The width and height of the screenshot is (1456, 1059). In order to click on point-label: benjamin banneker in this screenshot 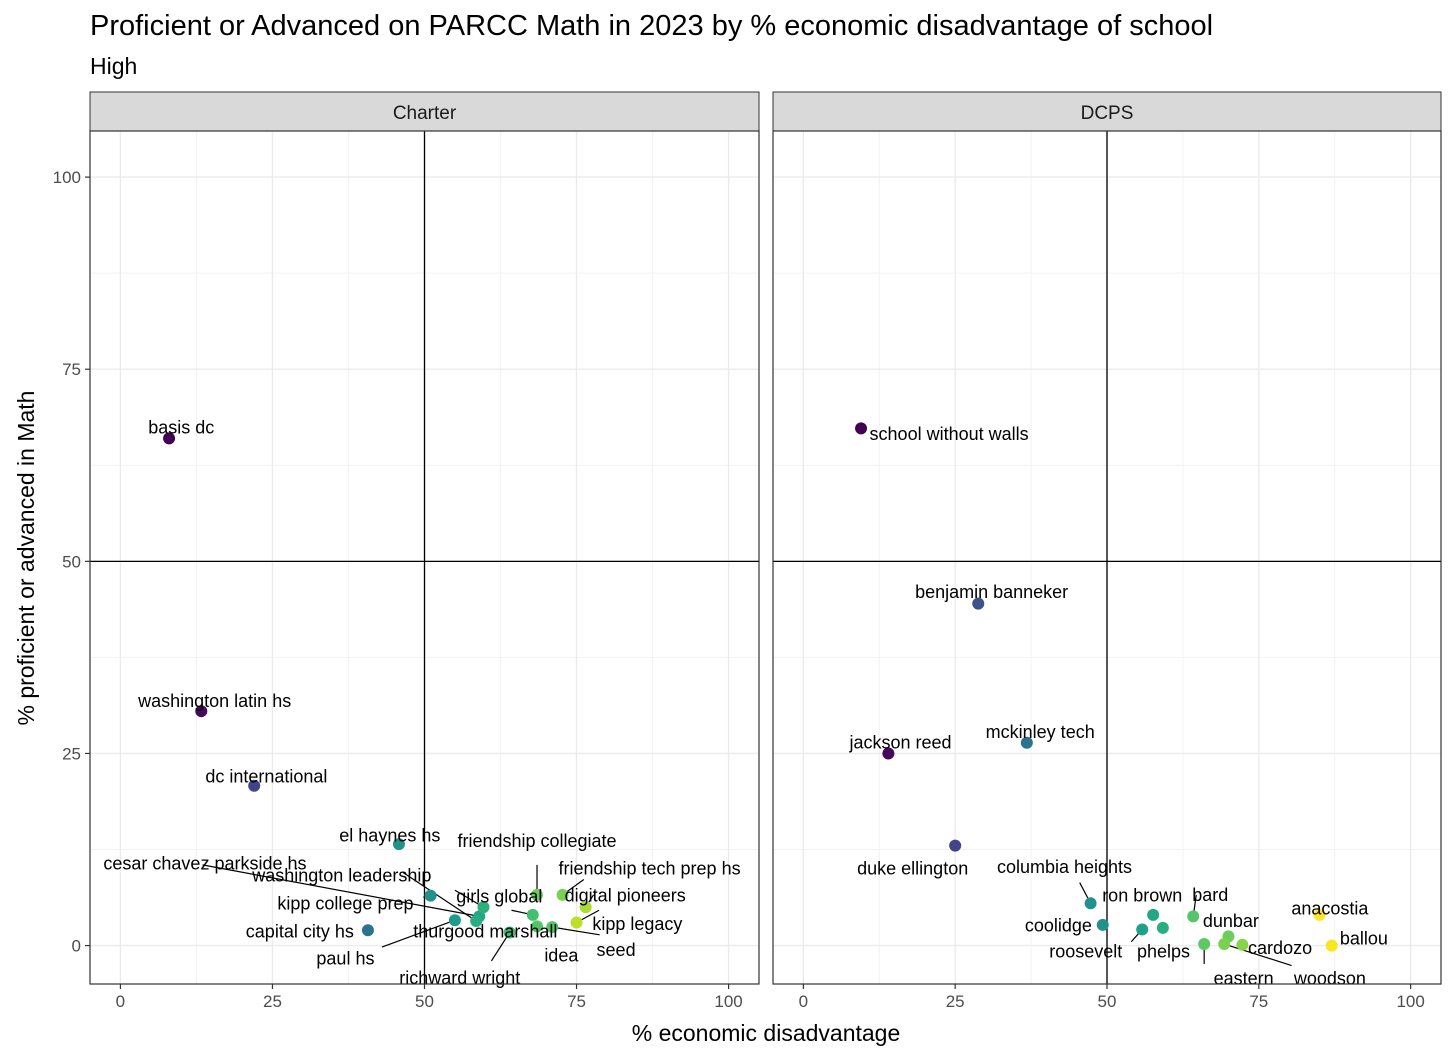, I will do `click(991, 592)`.